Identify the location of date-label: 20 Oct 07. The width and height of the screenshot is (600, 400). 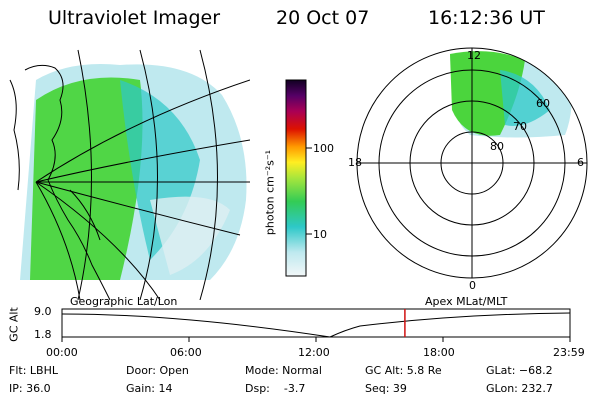
(323, 18).